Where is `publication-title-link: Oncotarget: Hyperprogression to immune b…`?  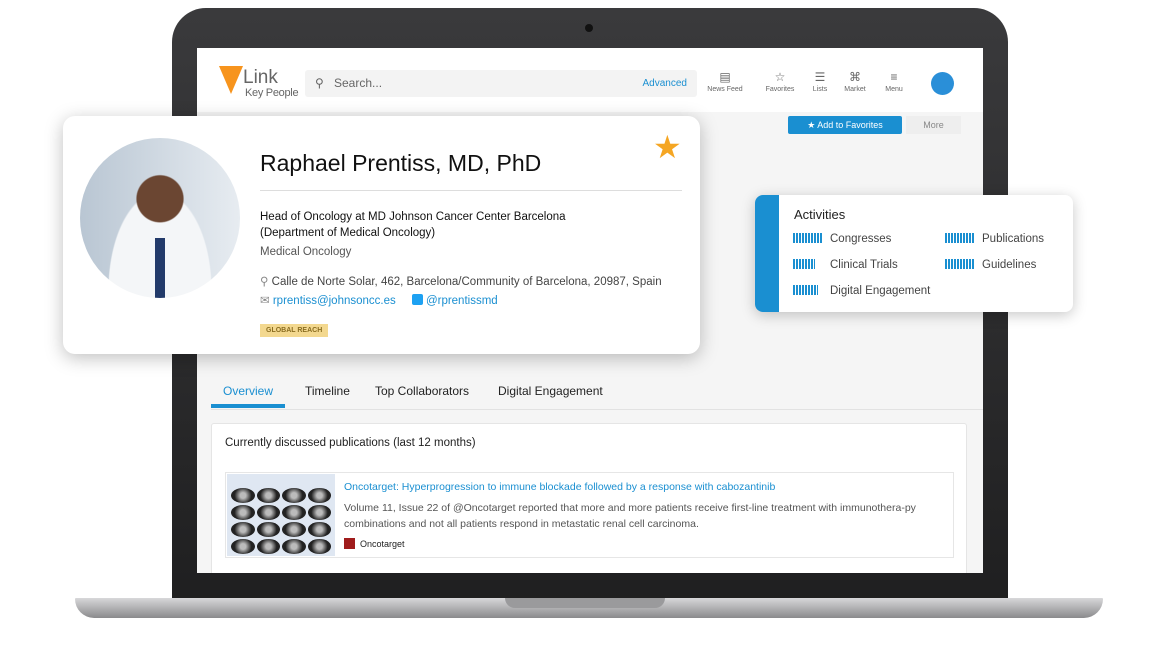 publication-title-link: Oncotarget: Hyperprogression to immune b… is located at coordinates (560, 487).